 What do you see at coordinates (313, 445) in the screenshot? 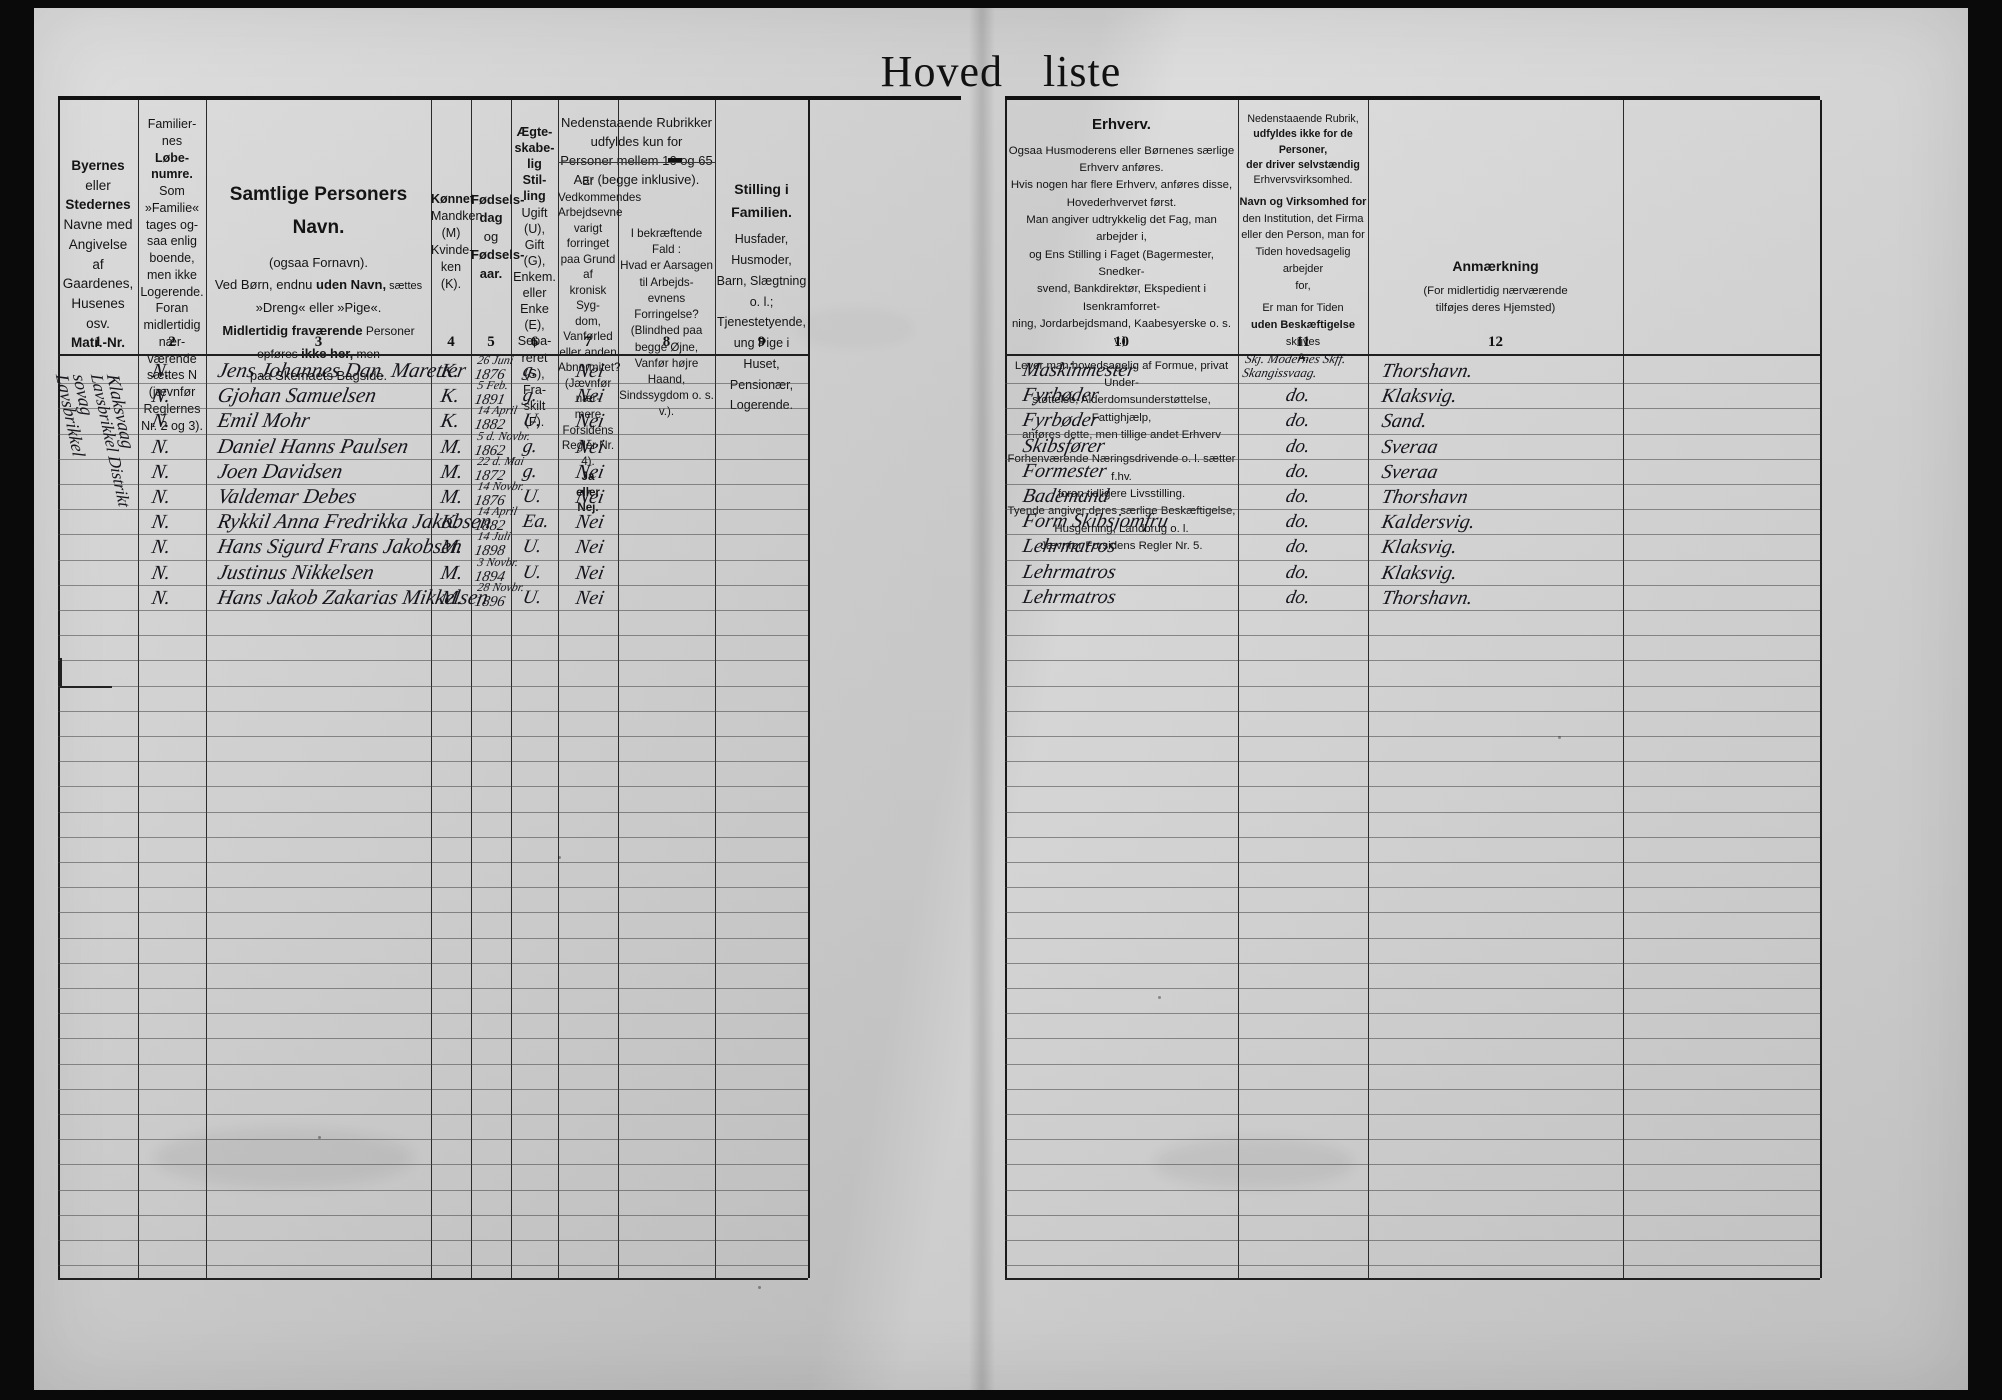
I see `cell-person-name: Daniel Hanns Paulsen` at bounding box center [313, 445].